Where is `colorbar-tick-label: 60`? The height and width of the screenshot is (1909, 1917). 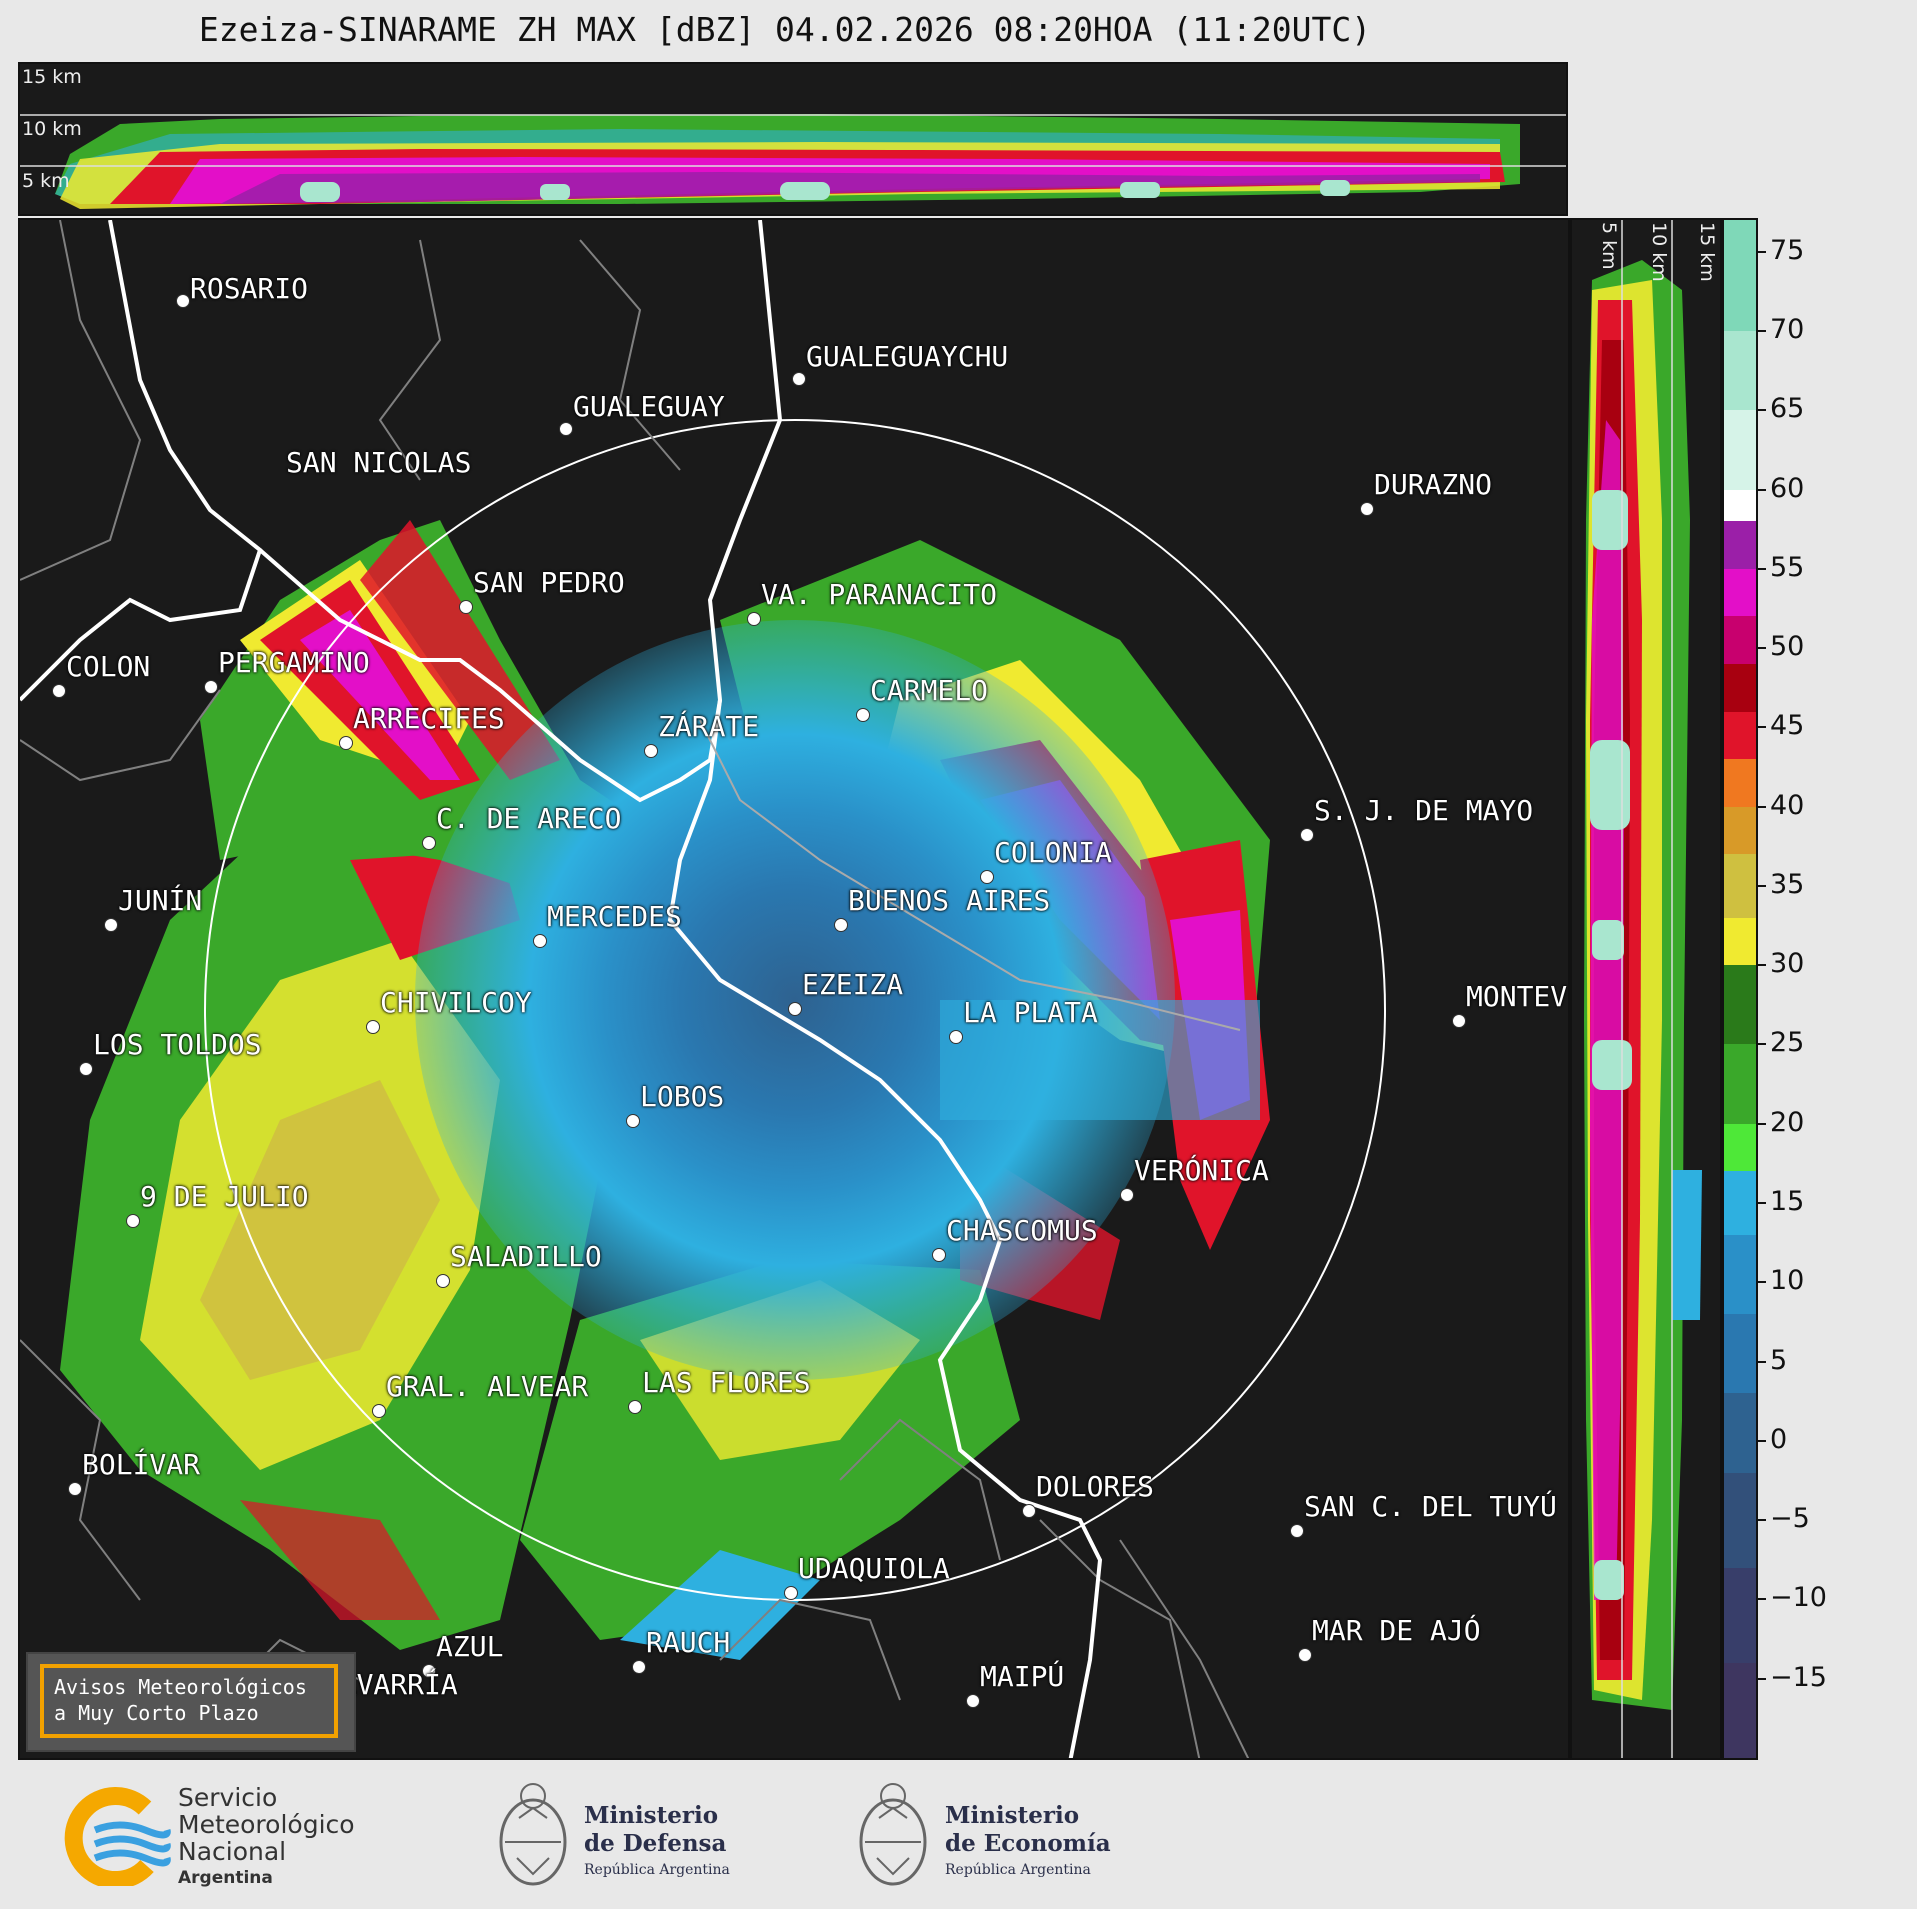 colorbar-tick-label: 60 is located at coordinates (1787, 488).